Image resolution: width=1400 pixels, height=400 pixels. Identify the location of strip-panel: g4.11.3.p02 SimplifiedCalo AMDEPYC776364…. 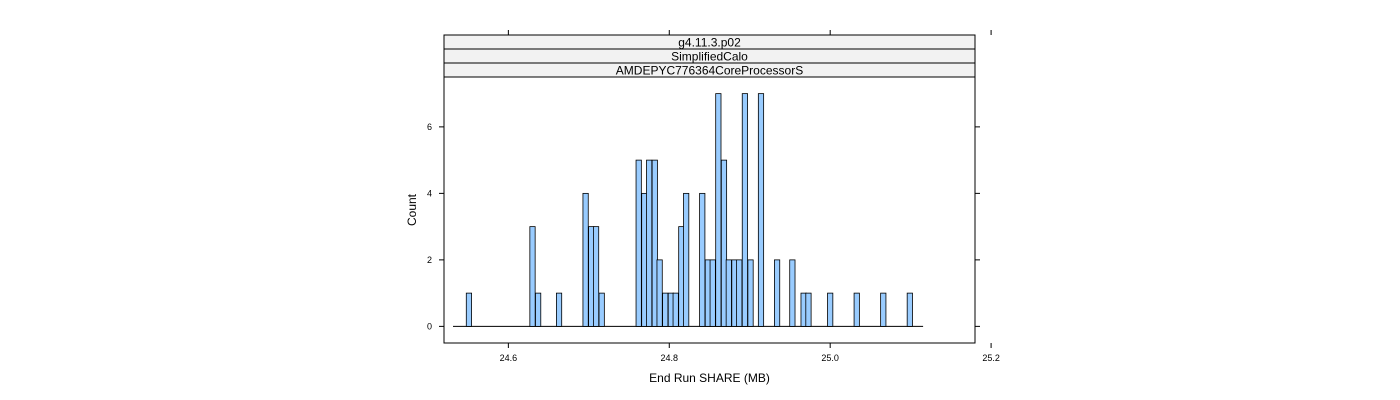
(709, 56).